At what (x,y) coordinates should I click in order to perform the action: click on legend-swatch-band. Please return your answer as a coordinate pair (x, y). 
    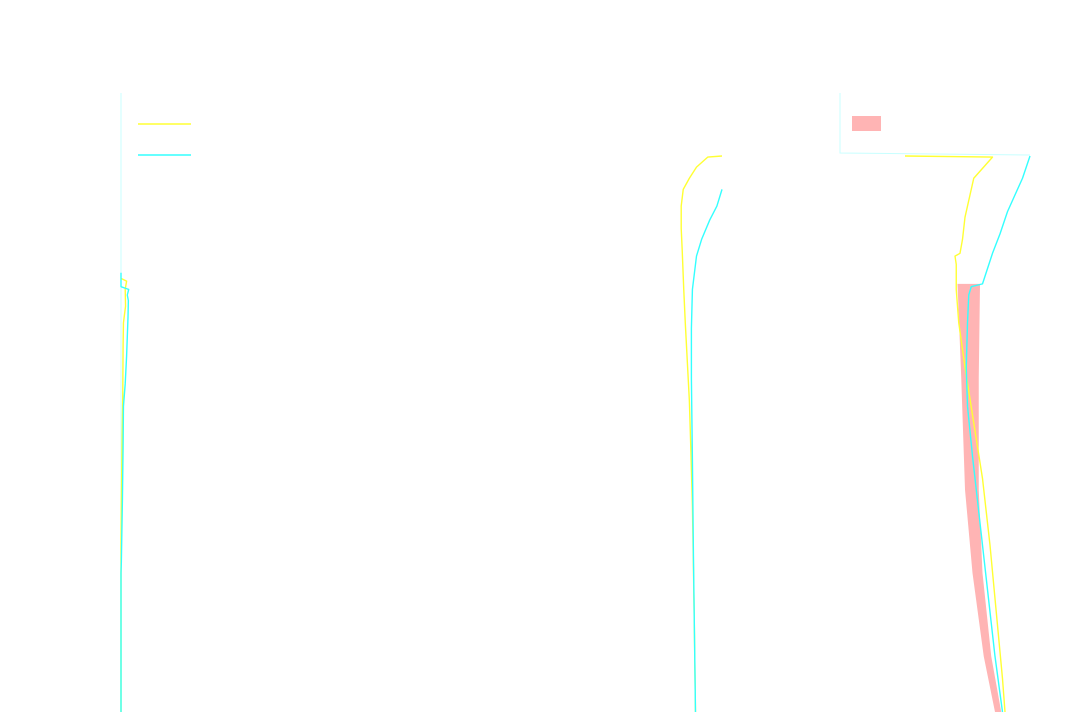
    Looking at the image, I should click on (866, 123).